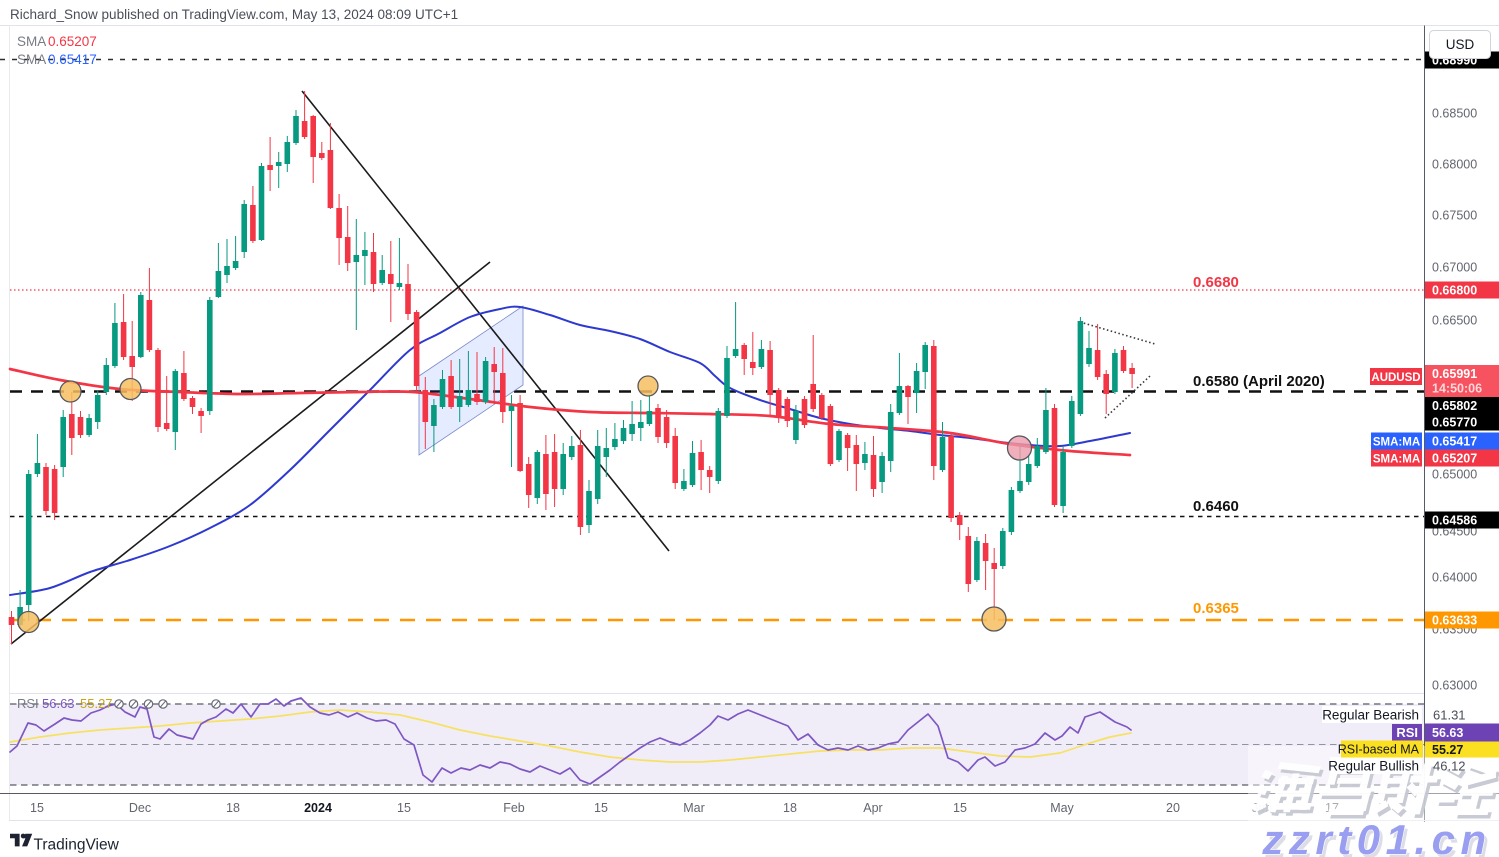 The width and height of the screenshot is (1499, 857). I want to click on svg-text: AUDUSD, so click(1395, 378).